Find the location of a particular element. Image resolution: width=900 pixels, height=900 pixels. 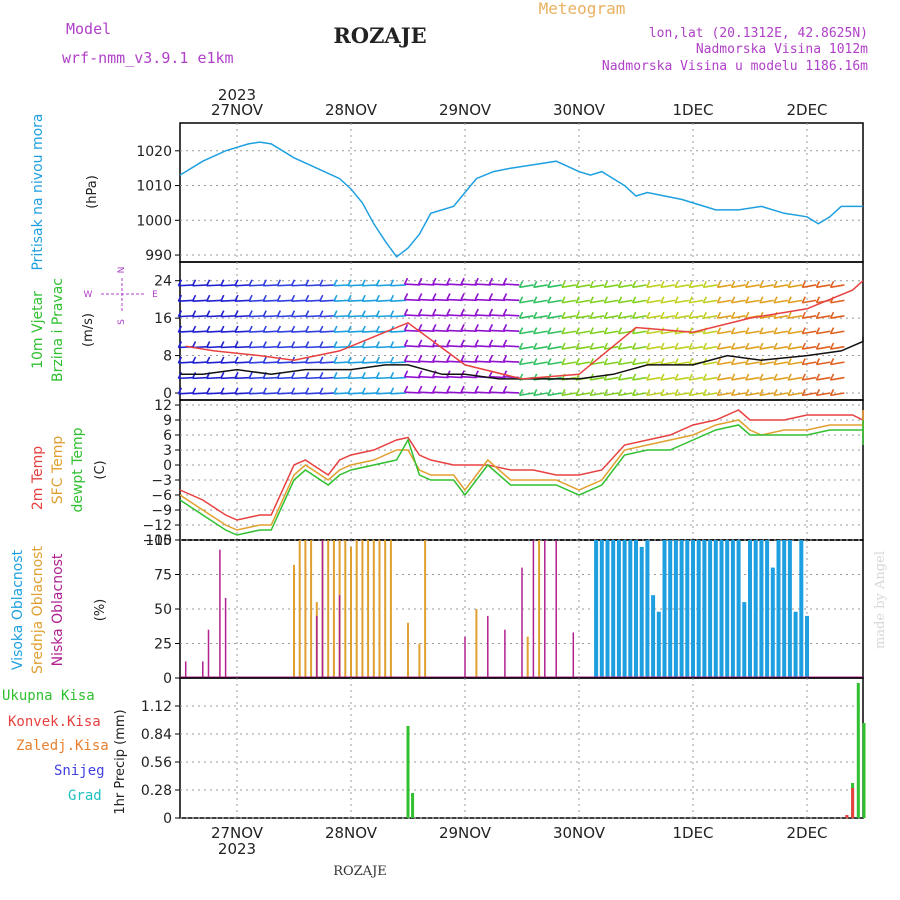

pressure-ytick-label: 1000 is located at coordinates (154, 221).